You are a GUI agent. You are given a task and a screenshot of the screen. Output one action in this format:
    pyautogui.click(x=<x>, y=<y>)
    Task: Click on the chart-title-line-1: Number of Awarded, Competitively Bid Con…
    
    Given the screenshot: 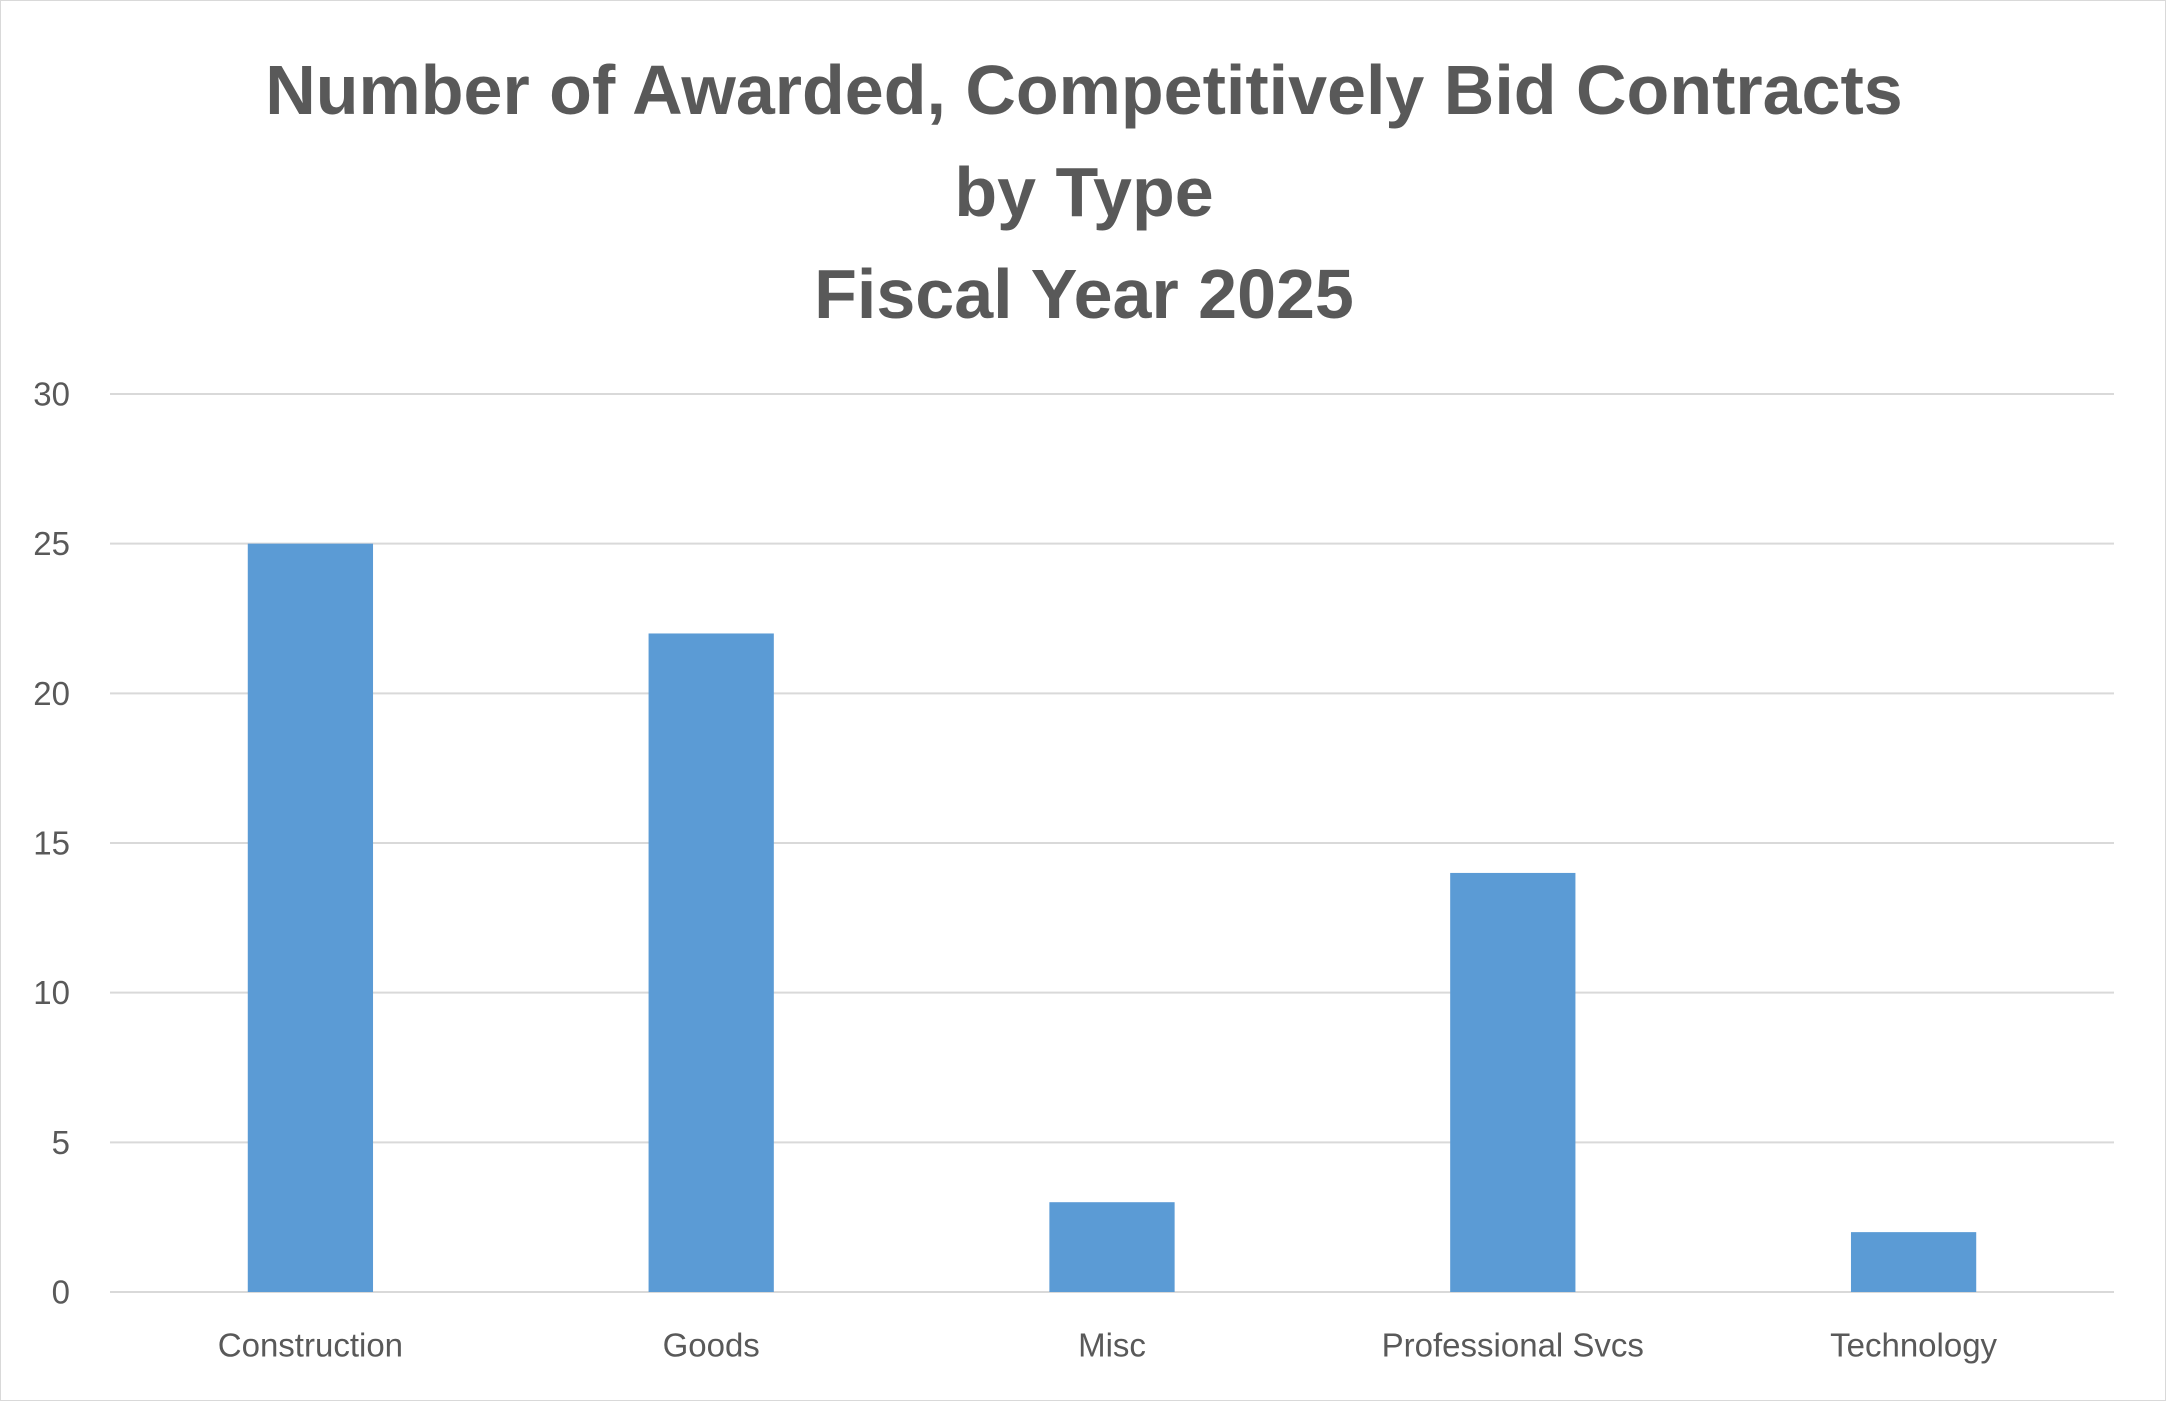 What is the action you would take?
    pyautogui.click(x=1084, y=90)
    